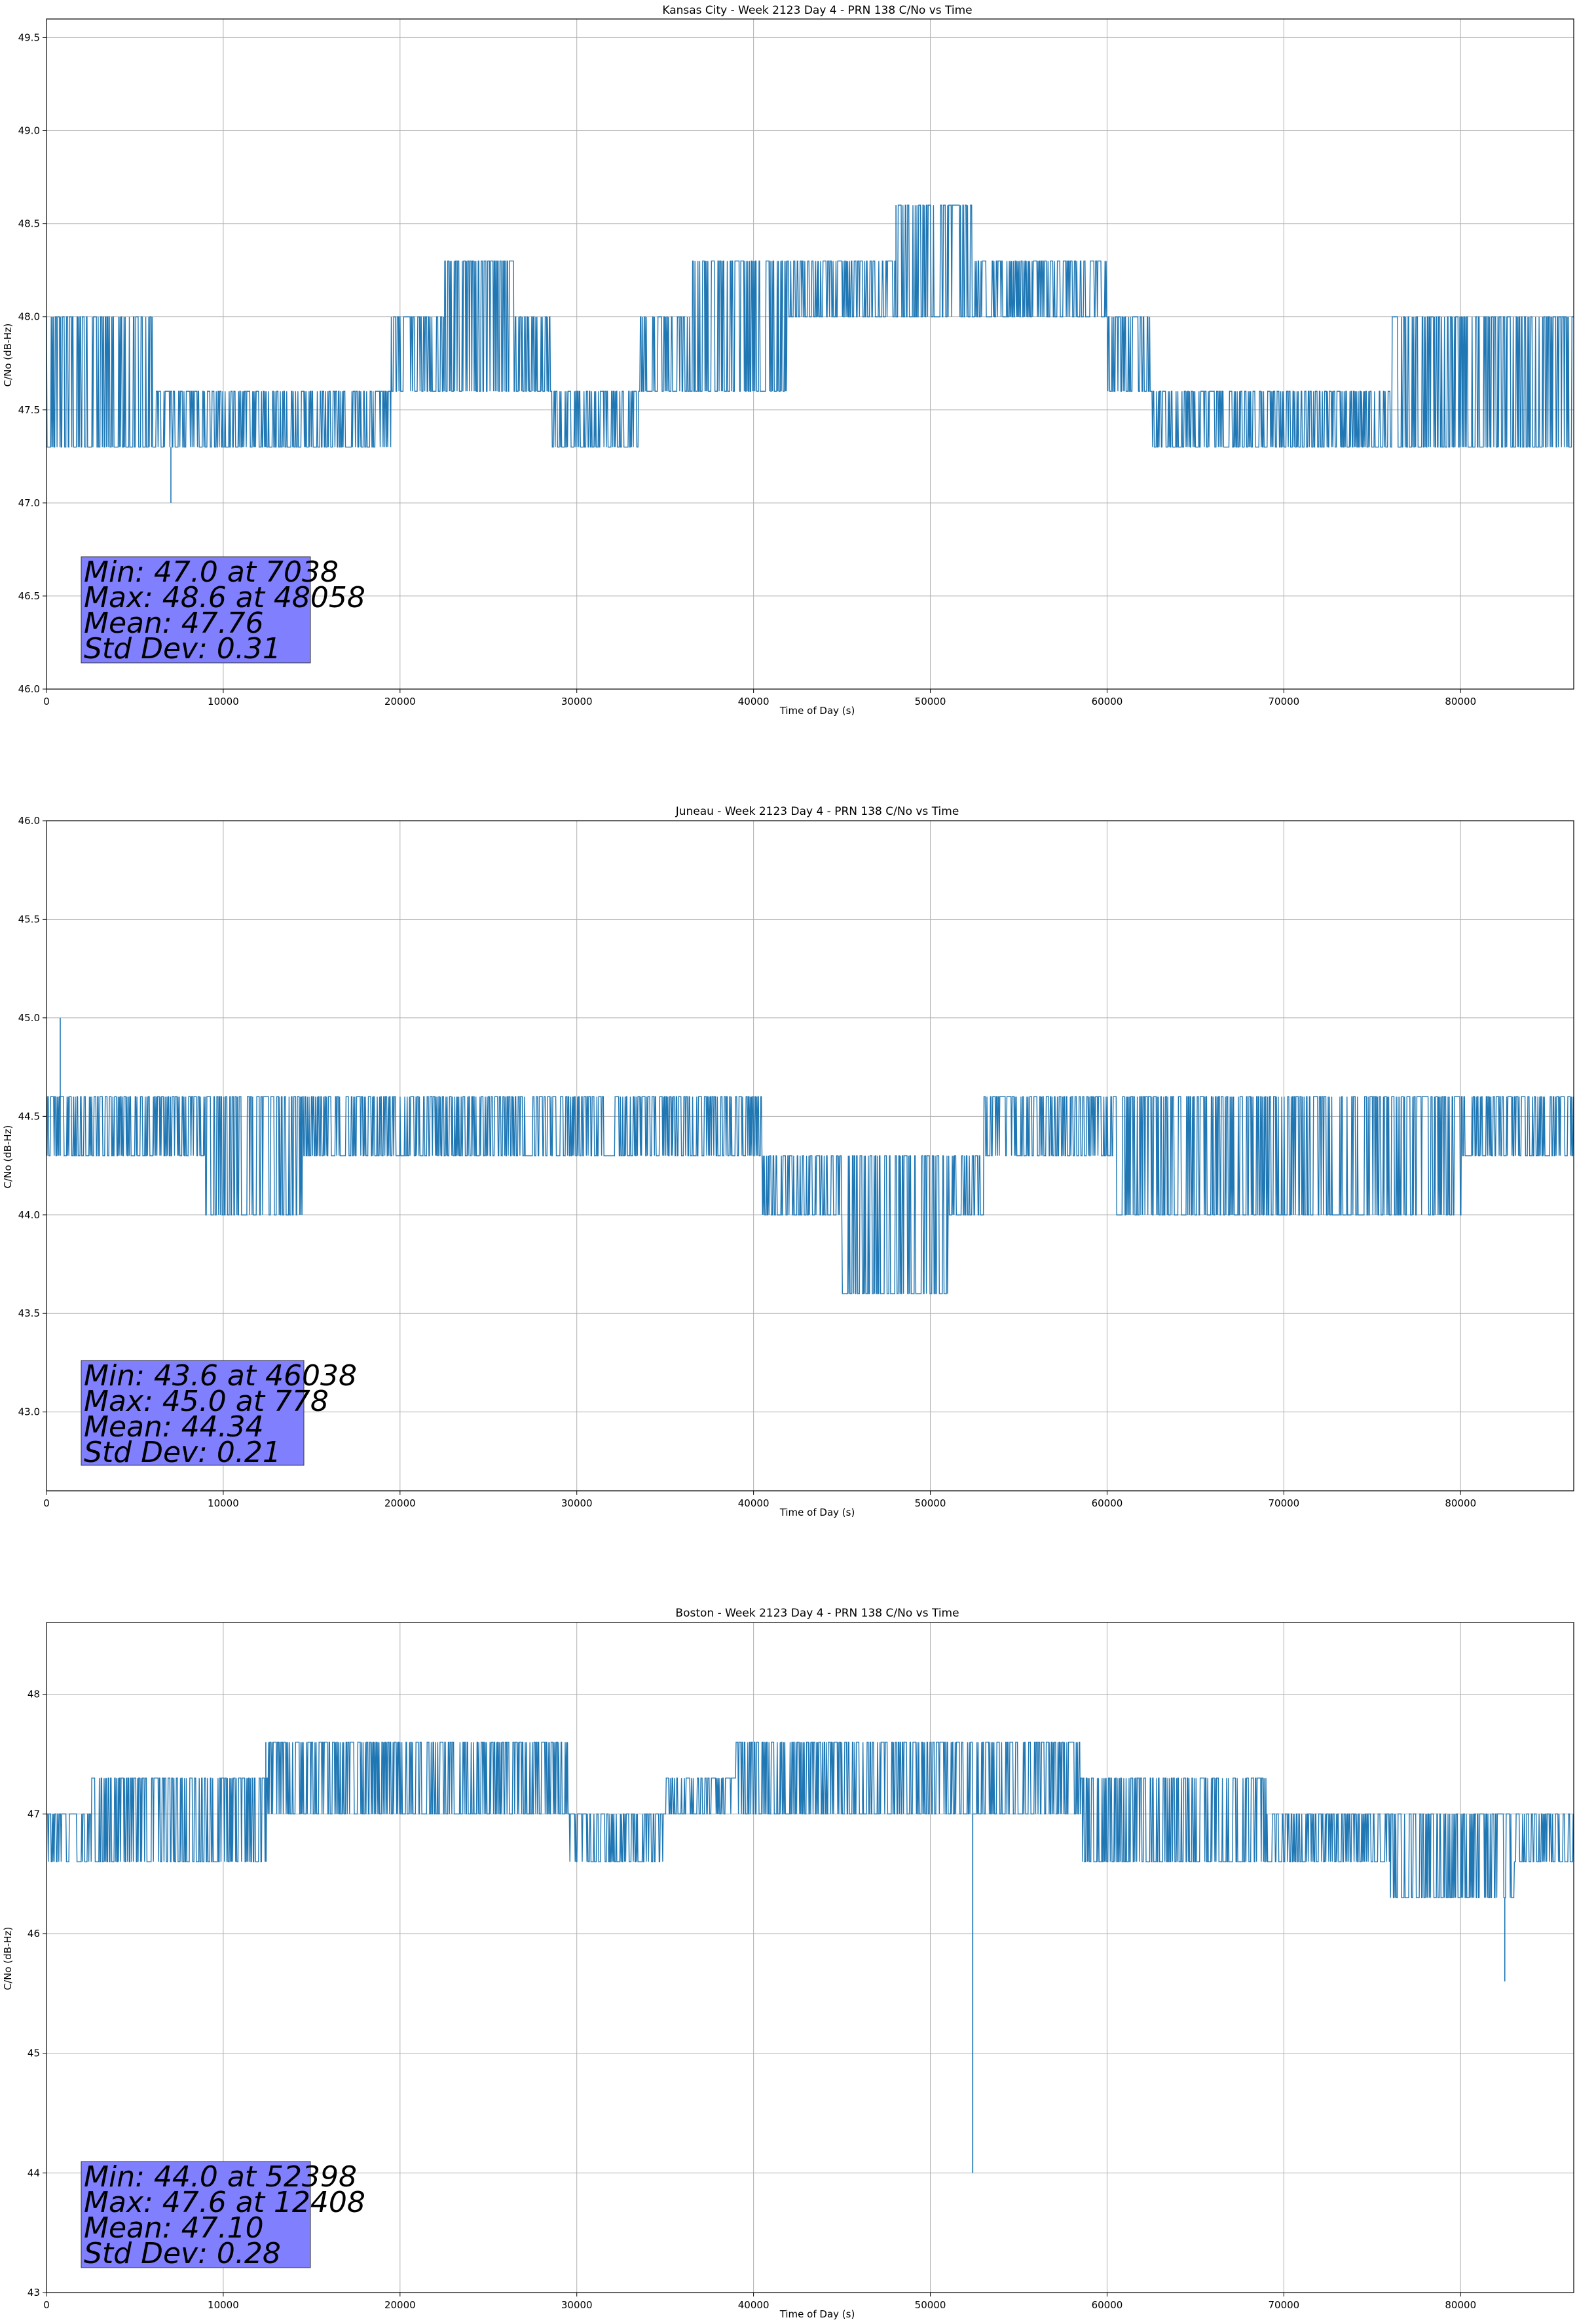 This screenshot has width=1577, height=2324. Describe the element at coordinates (29, 1018) in the screenshot. I see `y-tick-label: 45.0` at that location.